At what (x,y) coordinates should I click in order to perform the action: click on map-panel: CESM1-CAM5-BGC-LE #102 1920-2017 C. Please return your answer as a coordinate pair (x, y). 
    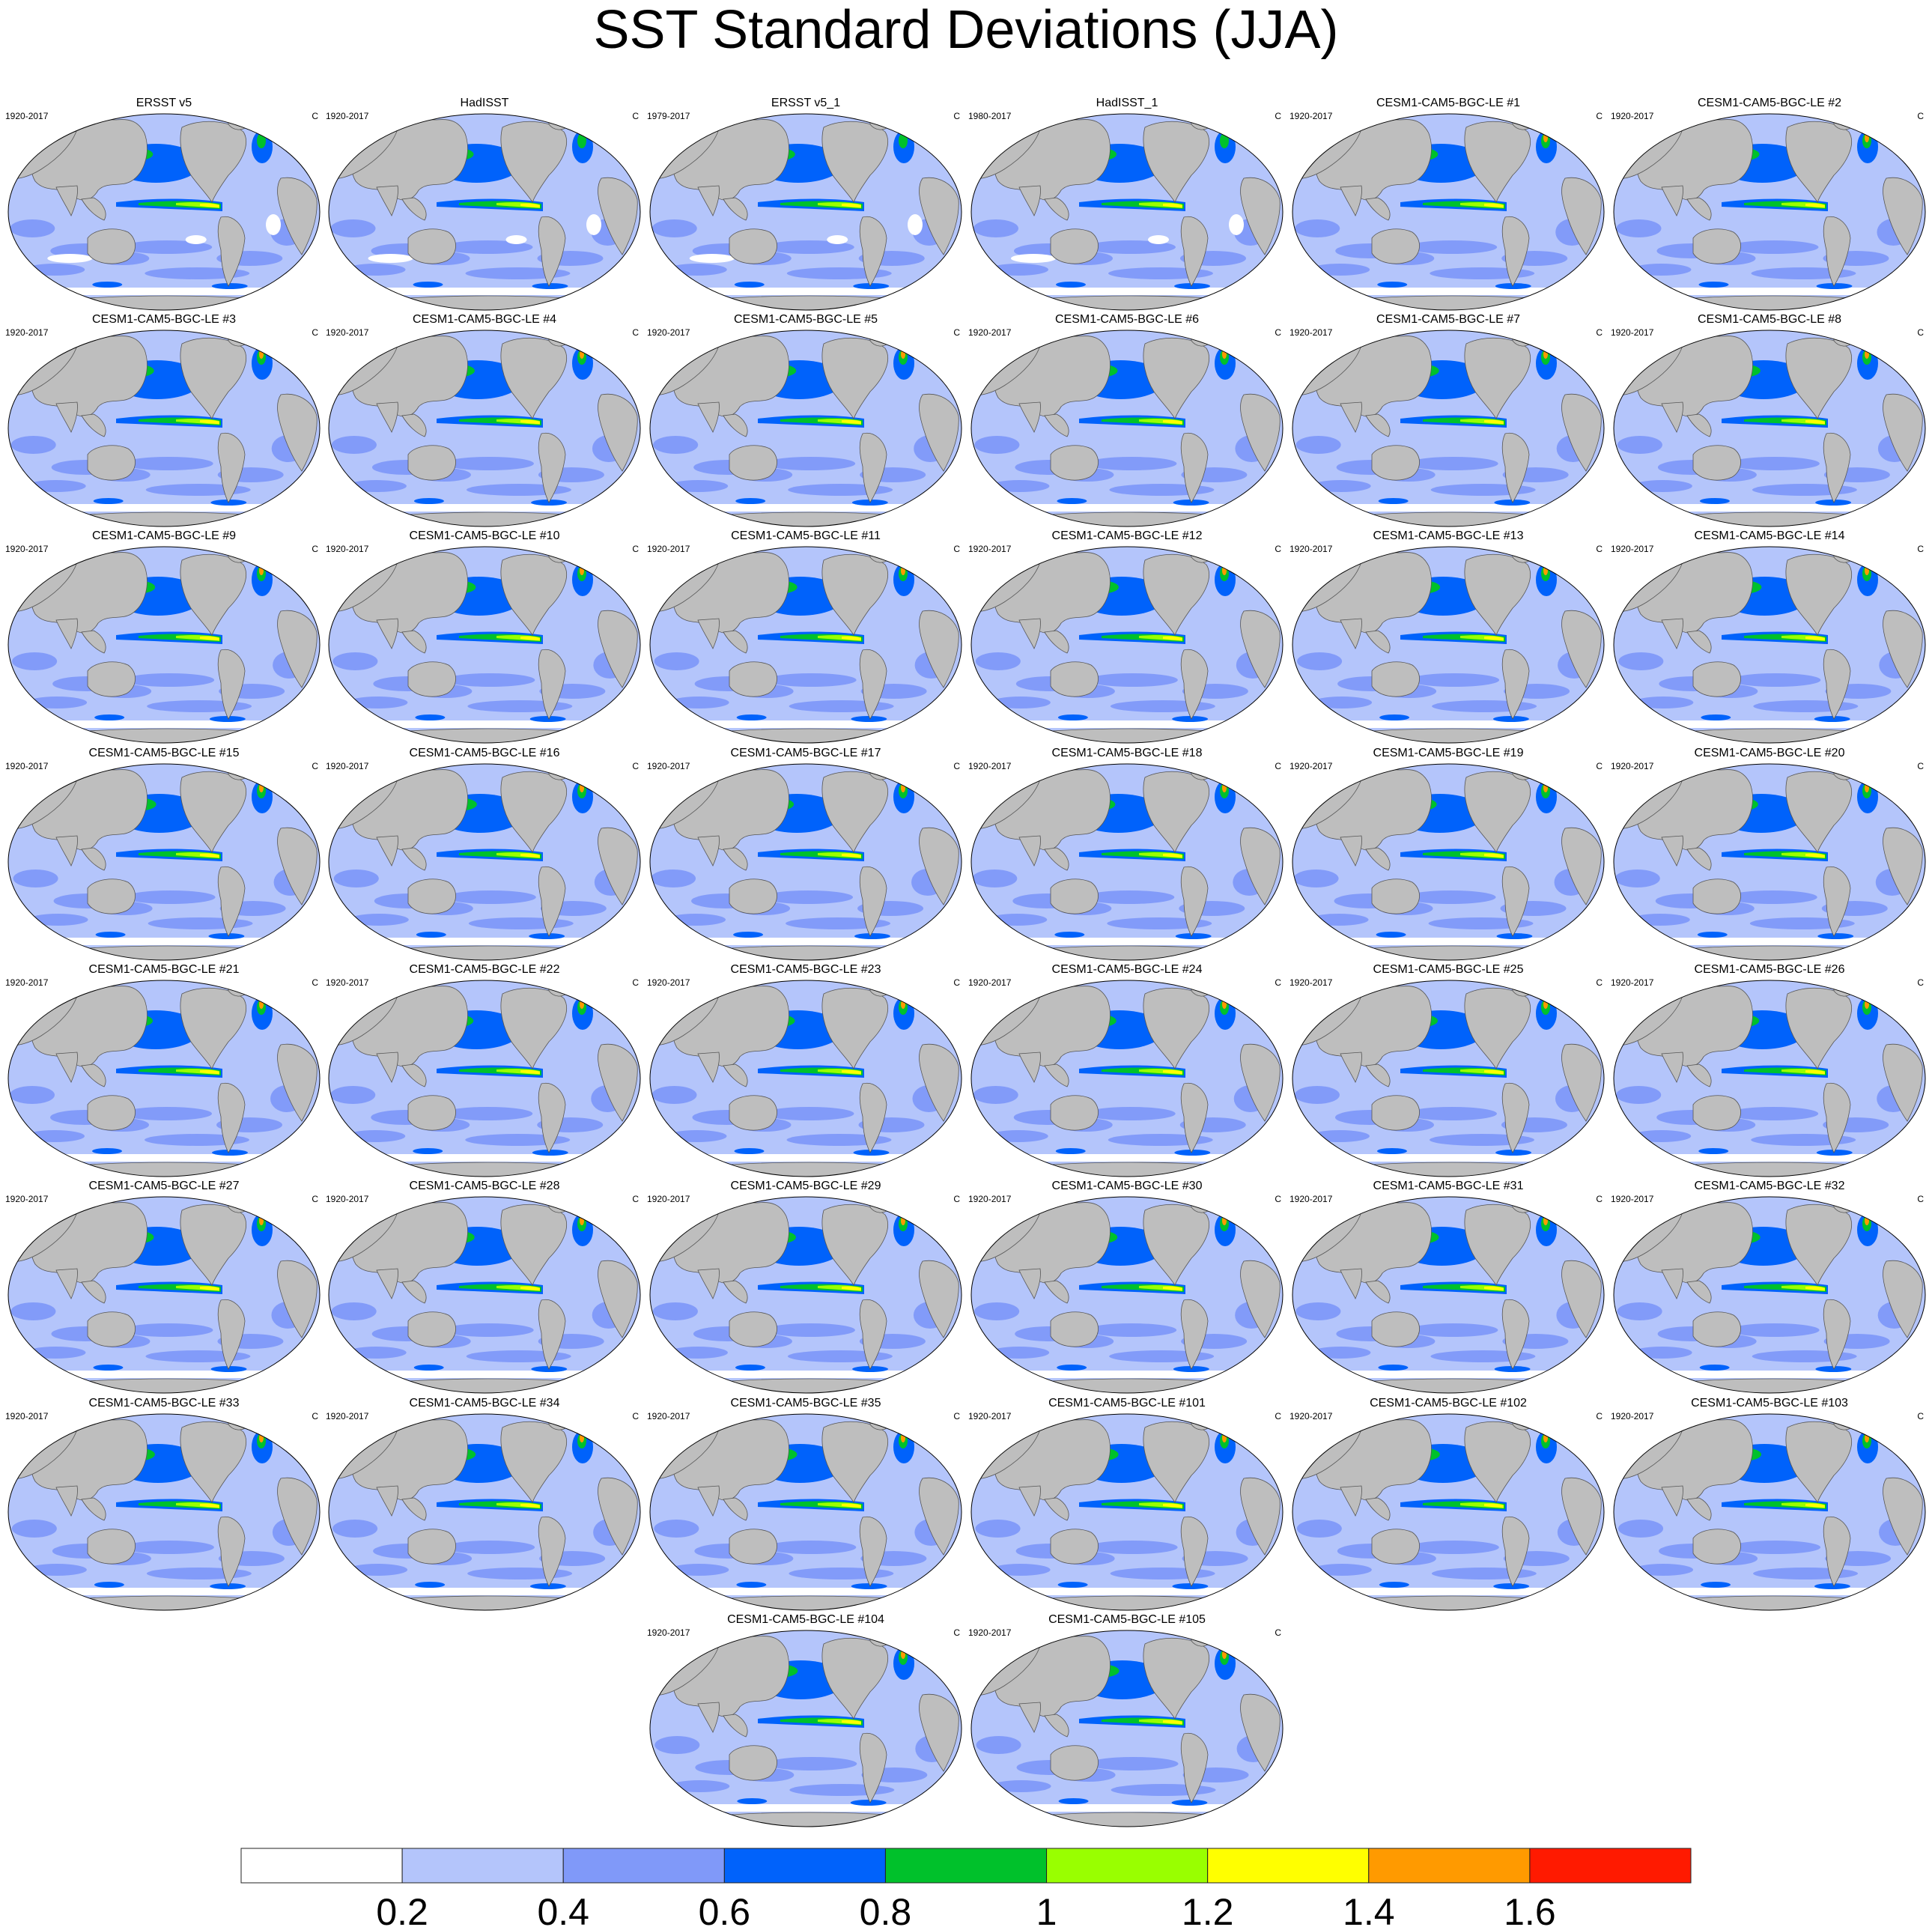
    Looking at the image, I should click on (1448, 1506).